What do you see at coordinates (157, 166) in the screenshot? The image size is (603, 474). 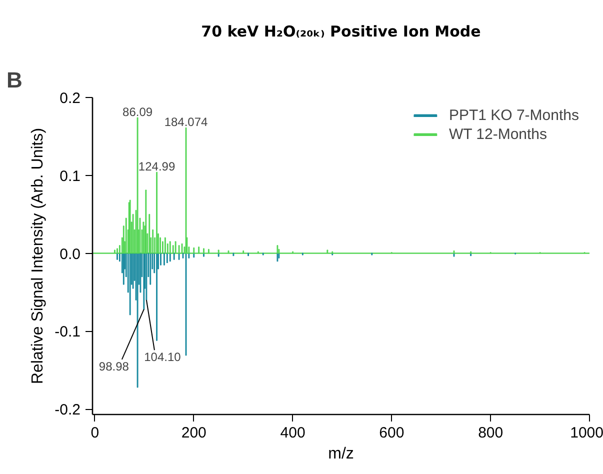 I see `annotation: 124.99` at bounding box center [157, 166].